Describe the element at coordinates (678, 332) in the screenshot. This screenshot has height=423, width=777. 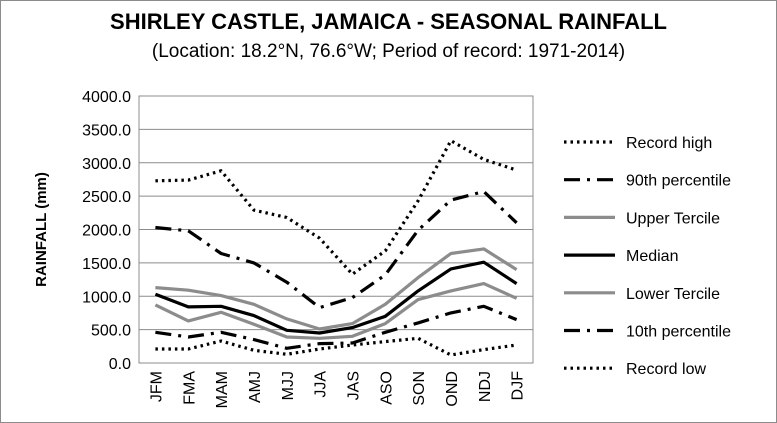
I see `legend-label: 10th percentile` at that location.